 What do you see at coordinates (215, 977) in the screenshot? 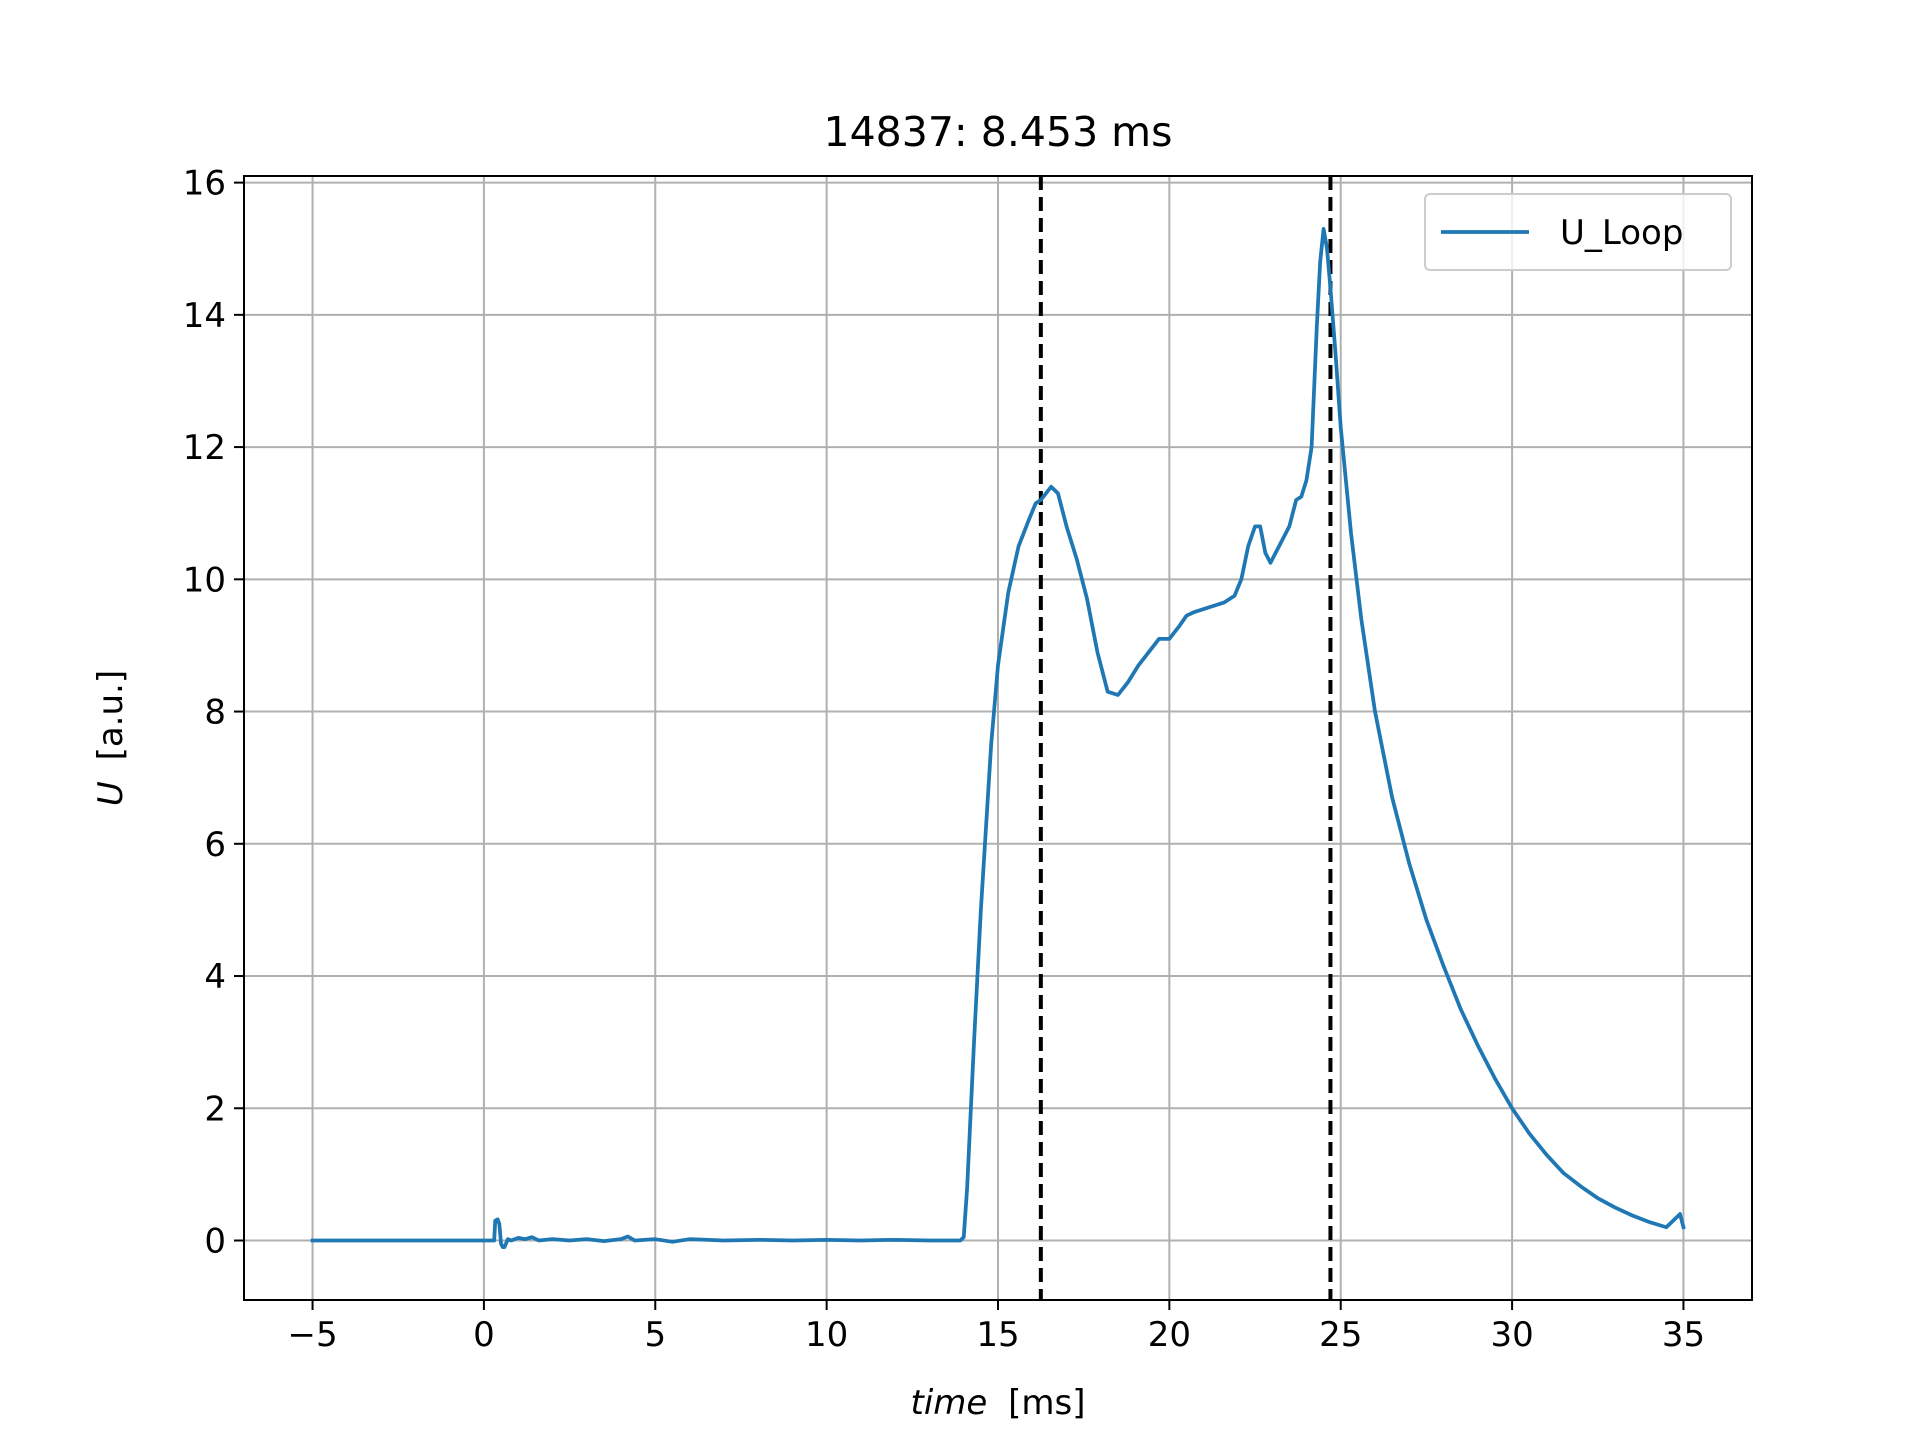
I see `y-tick-label: 4` at bounding box center [215, 977].